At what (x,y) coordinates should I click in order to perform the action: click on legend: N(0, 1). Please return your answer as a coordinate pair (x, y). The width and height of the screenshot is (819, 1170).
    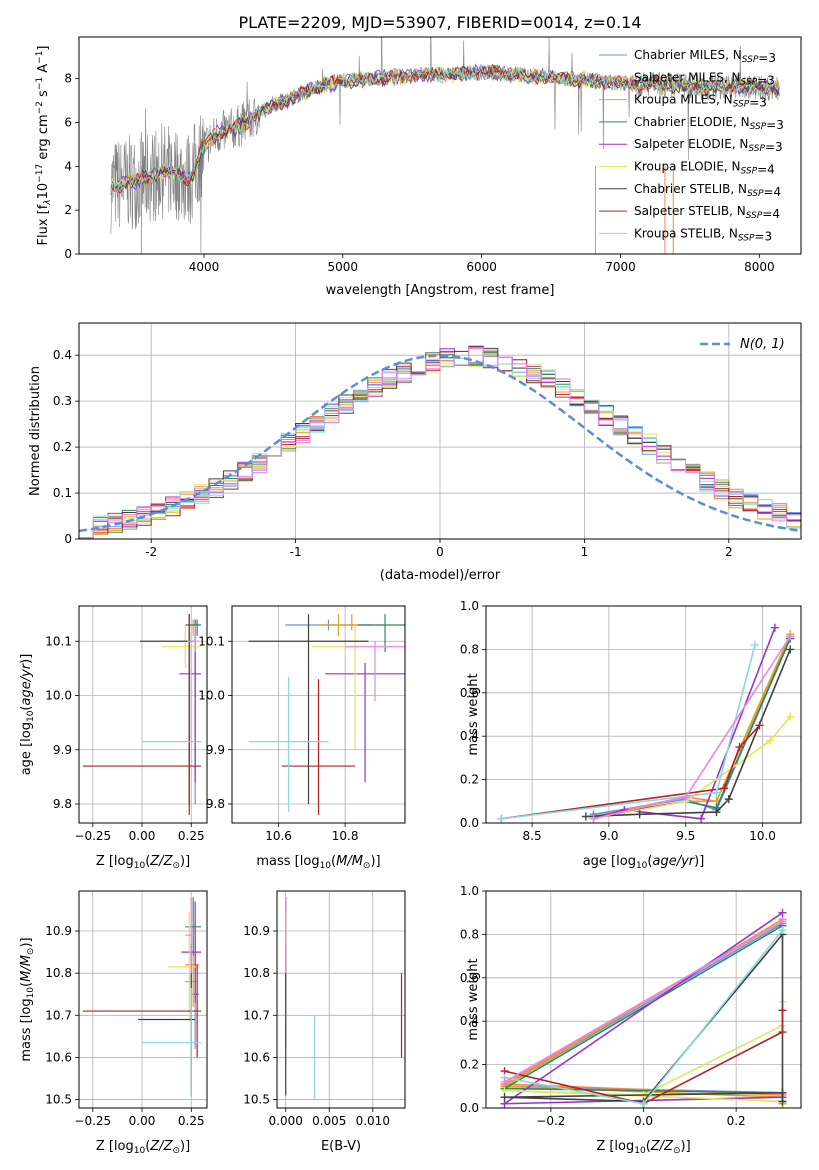
    Looking at the image, I should click on (742, 344).